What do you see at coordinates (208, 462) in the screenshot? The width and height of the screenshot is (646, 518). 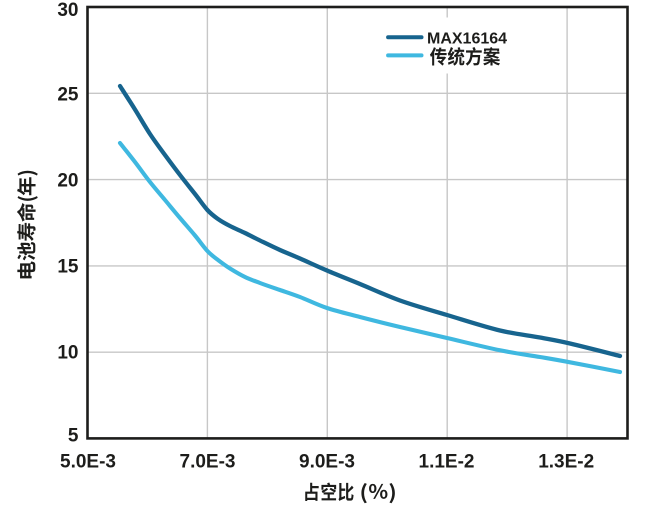 I see `svg-text: 7.0E-3` at bounding box center [208, 462].